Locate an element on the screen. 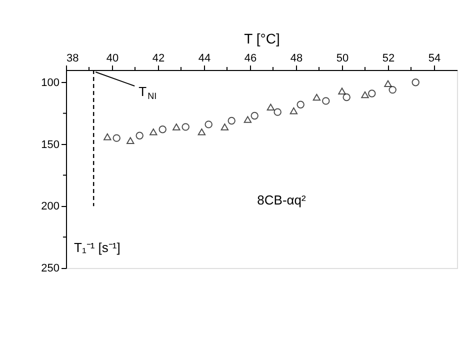 The image size is (474, 342). y-tick-label: 200 is located at coordinates (50, 206).